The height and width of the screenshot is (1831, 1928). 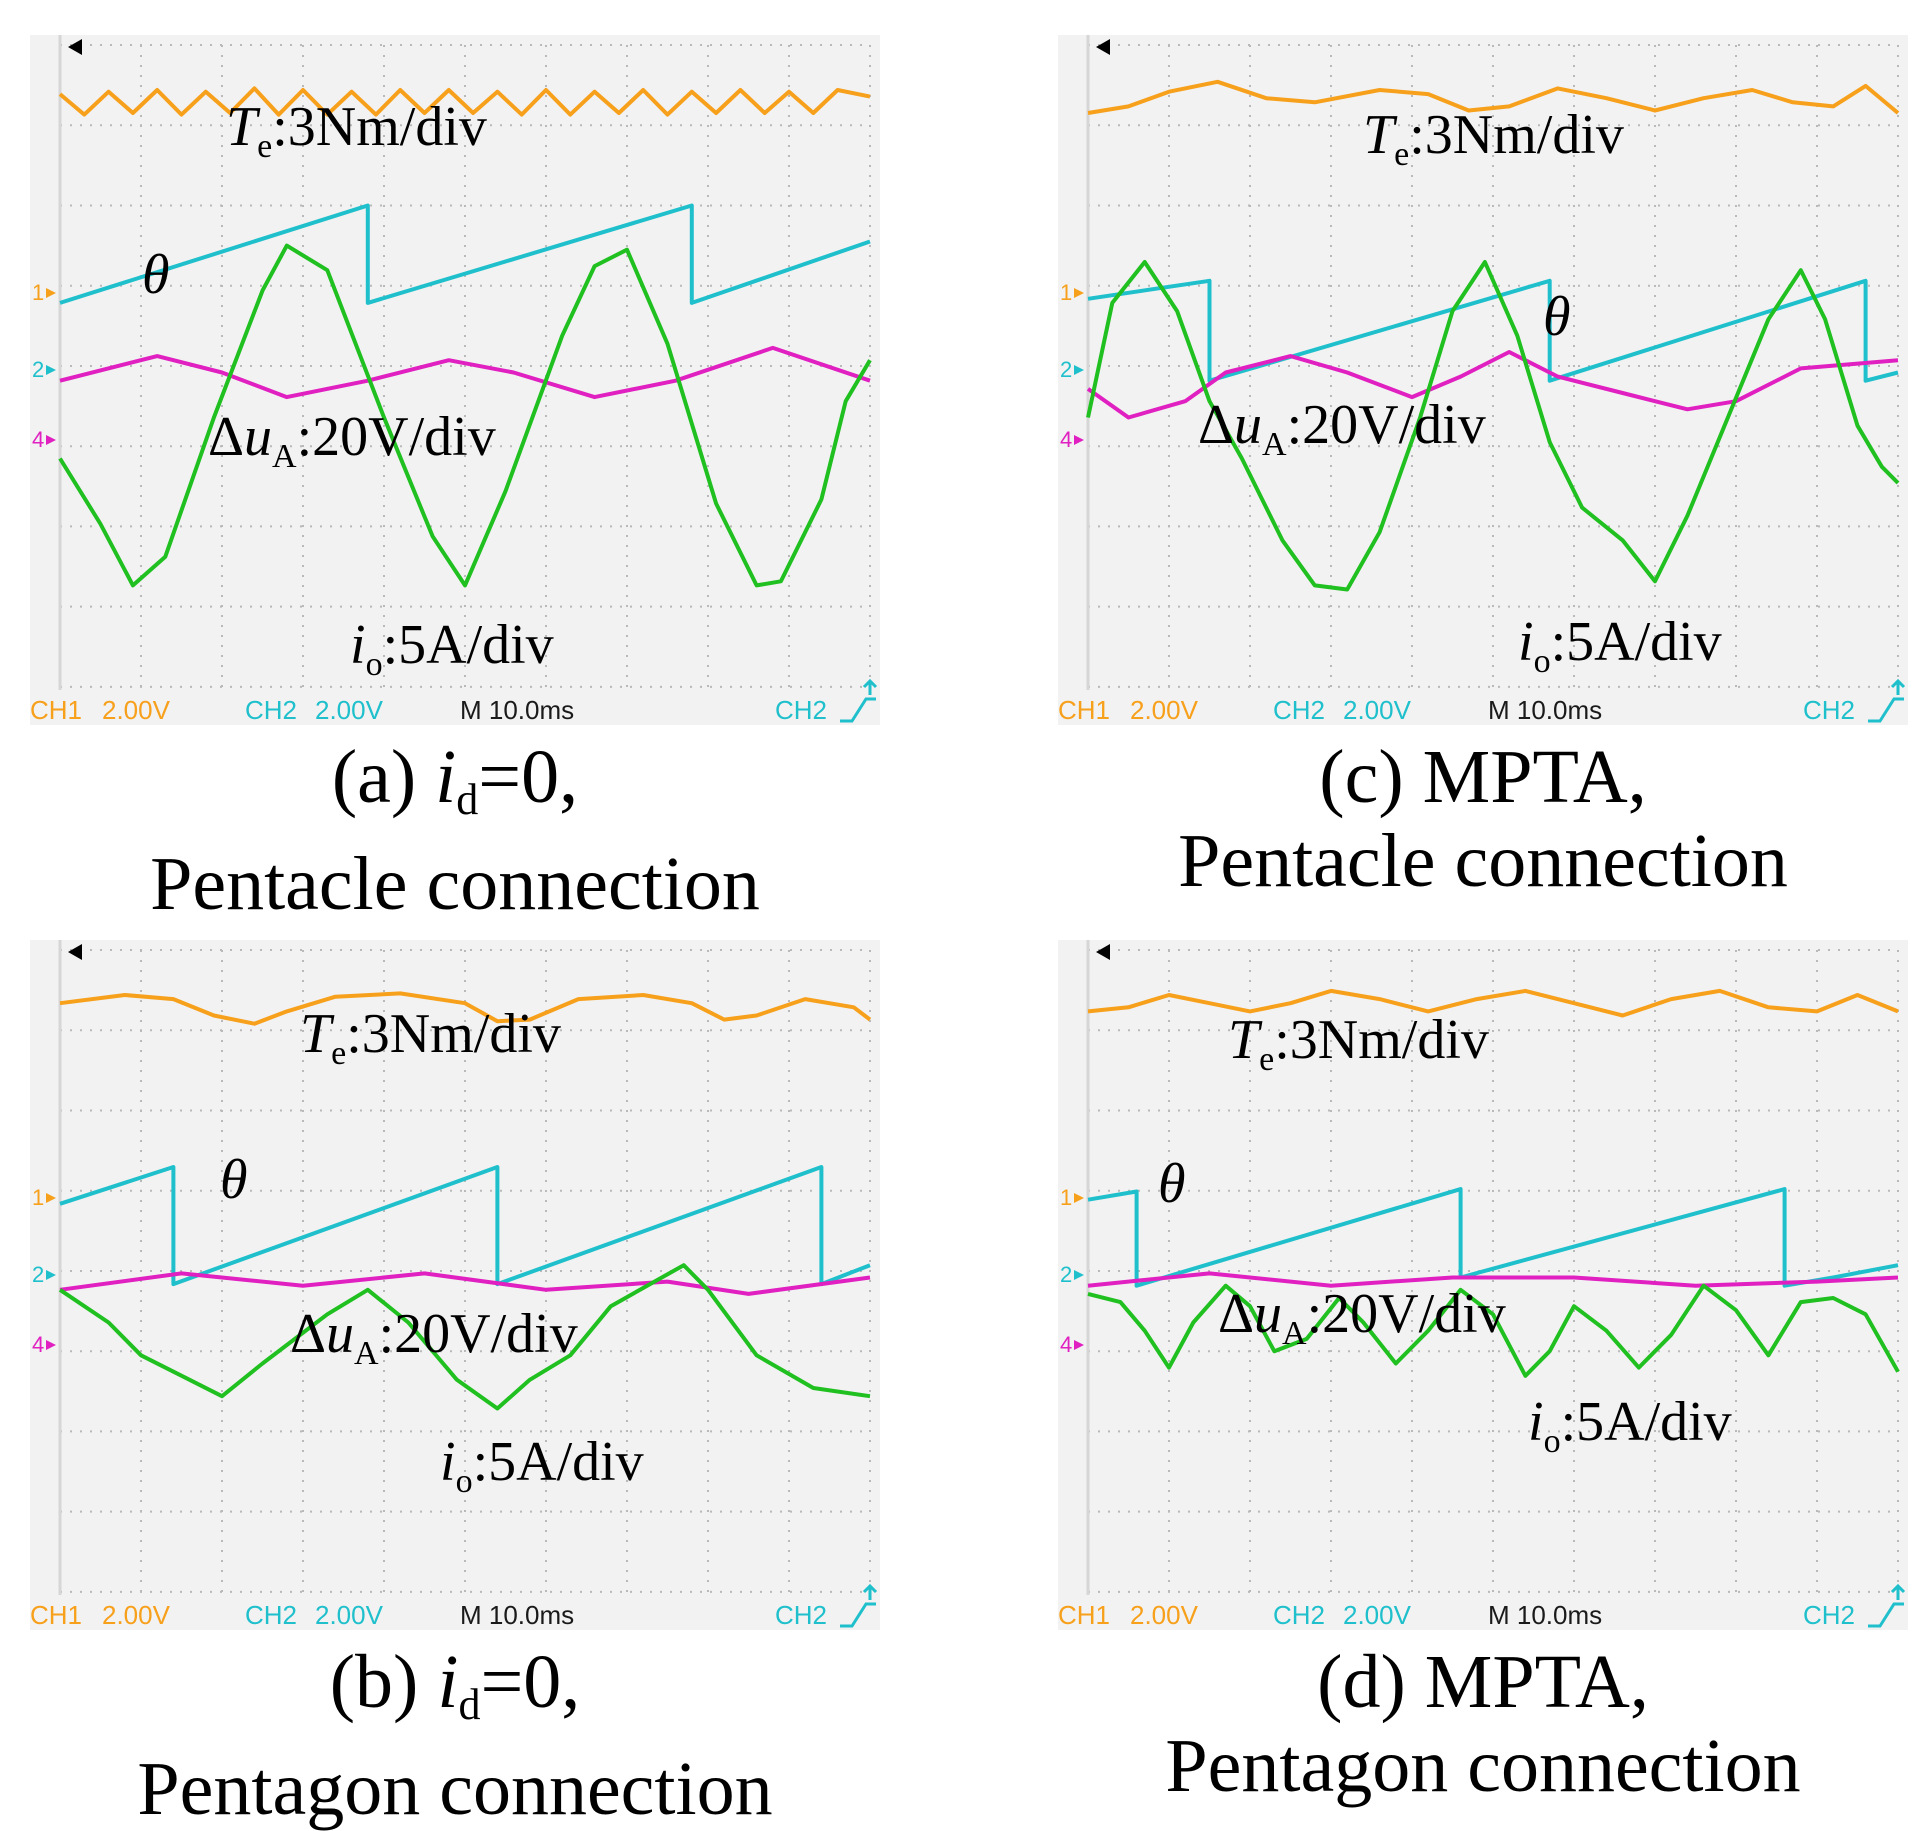 I want to click on footer-ch1: CH1, so click(x=56, y=710).